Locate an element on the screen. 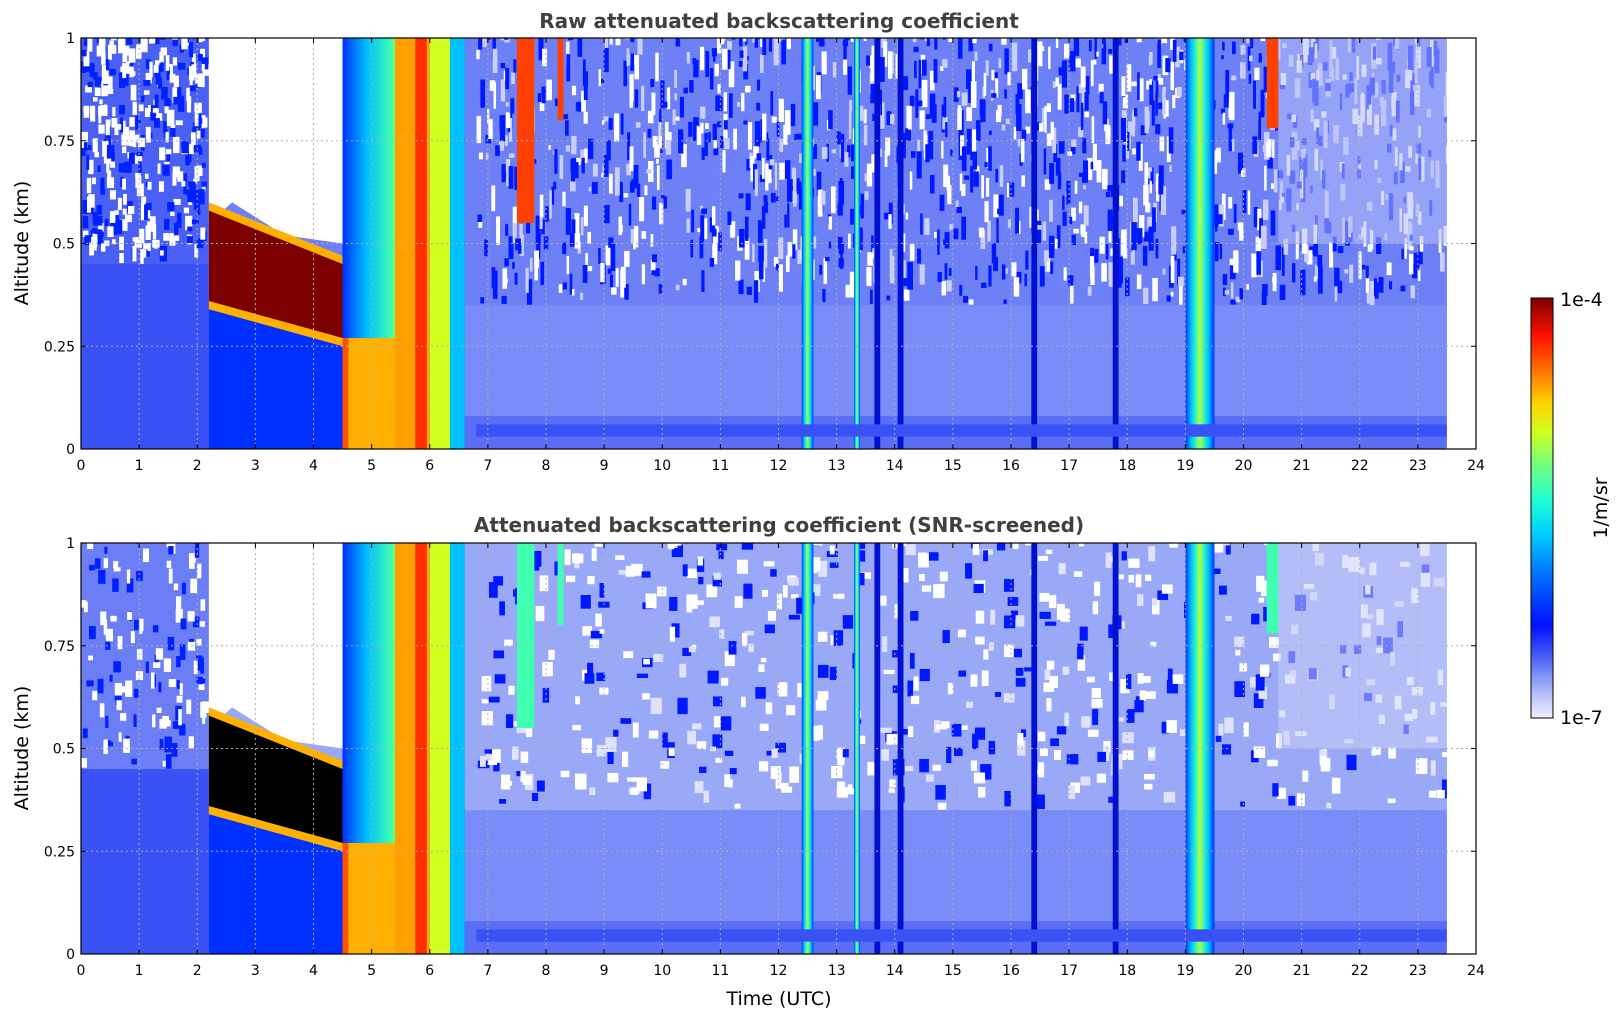 The width and height of the screenshot is (1621, 1020). x-tick-label: 23 is located at coordinates (1418, 466).